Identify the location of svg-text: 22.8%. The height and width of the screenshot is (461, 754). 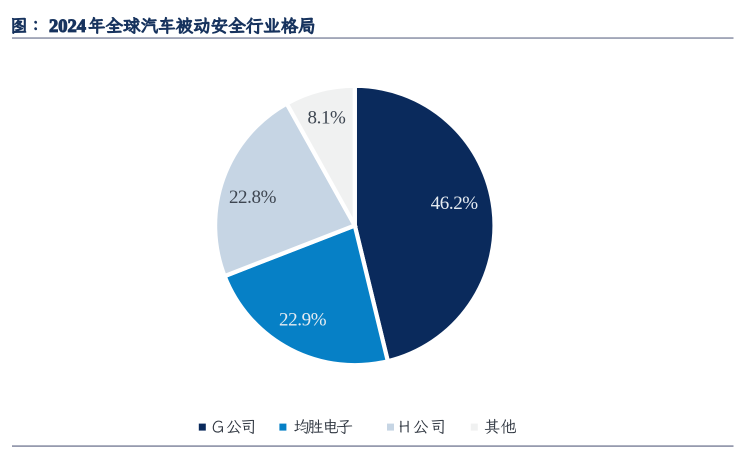
(253, 197).